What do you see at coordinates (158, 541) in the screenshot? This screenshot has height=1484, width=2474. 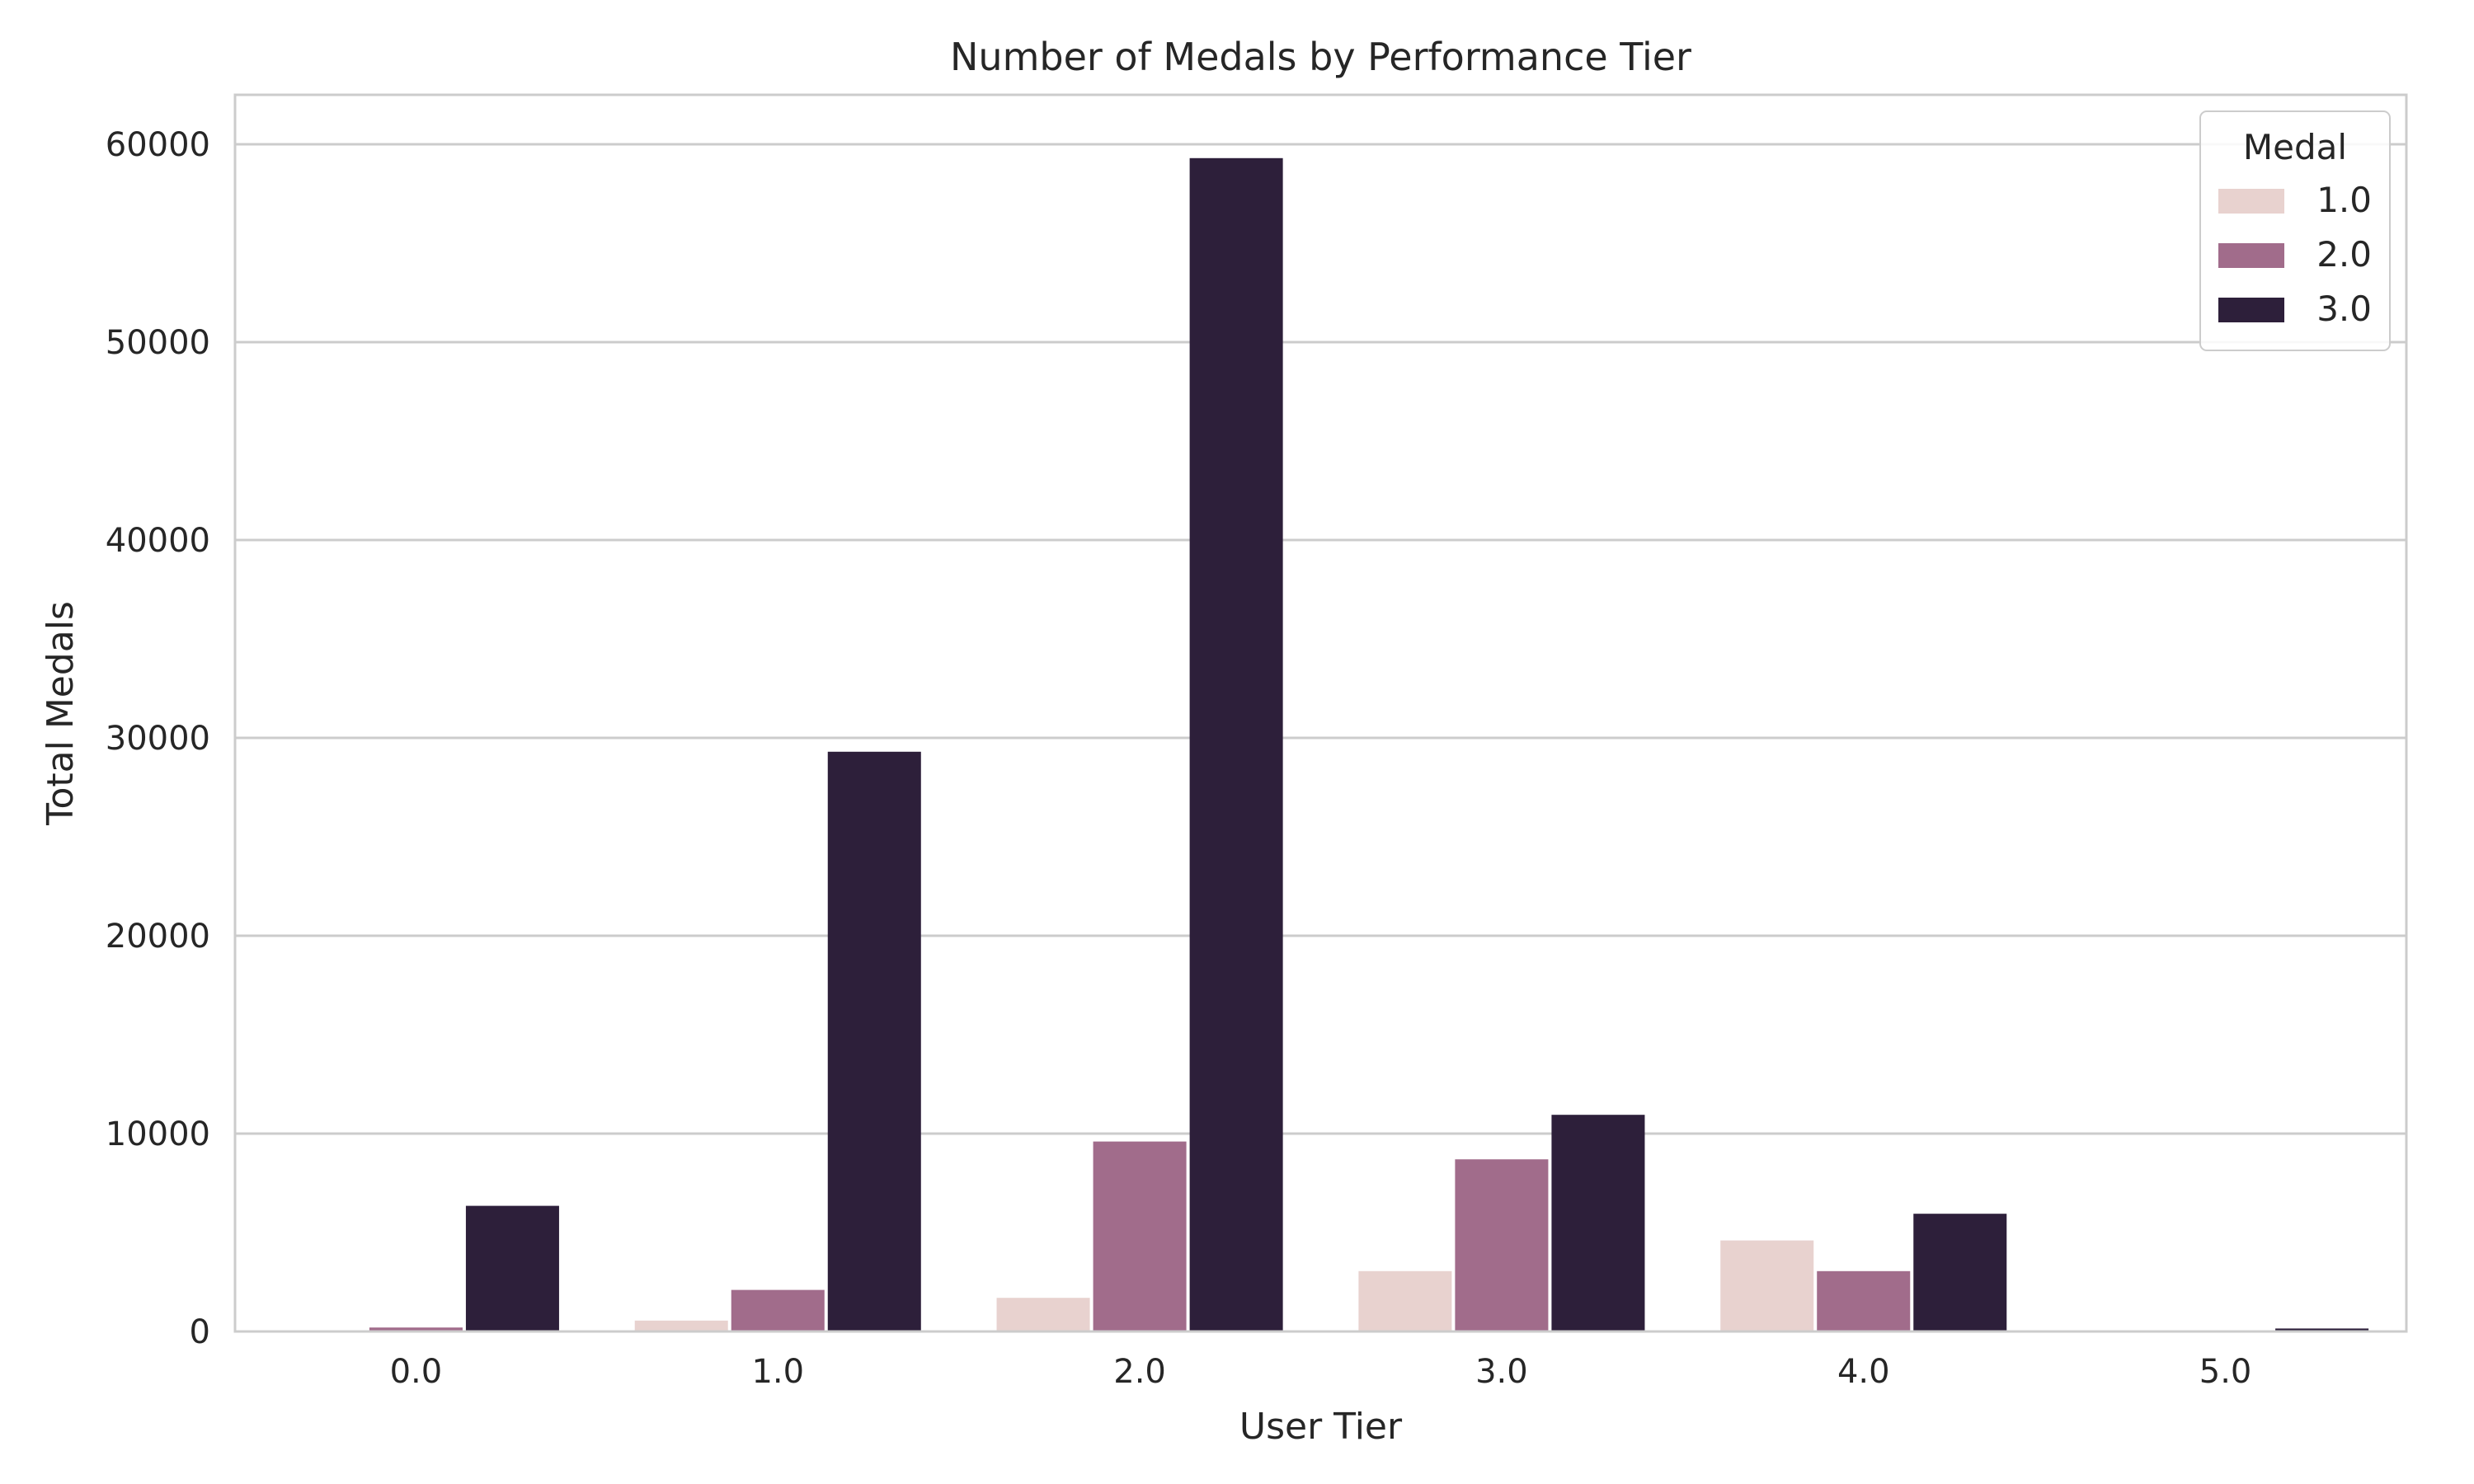 I see `y-tick-label: 40000` at bounding box center [158, 541].